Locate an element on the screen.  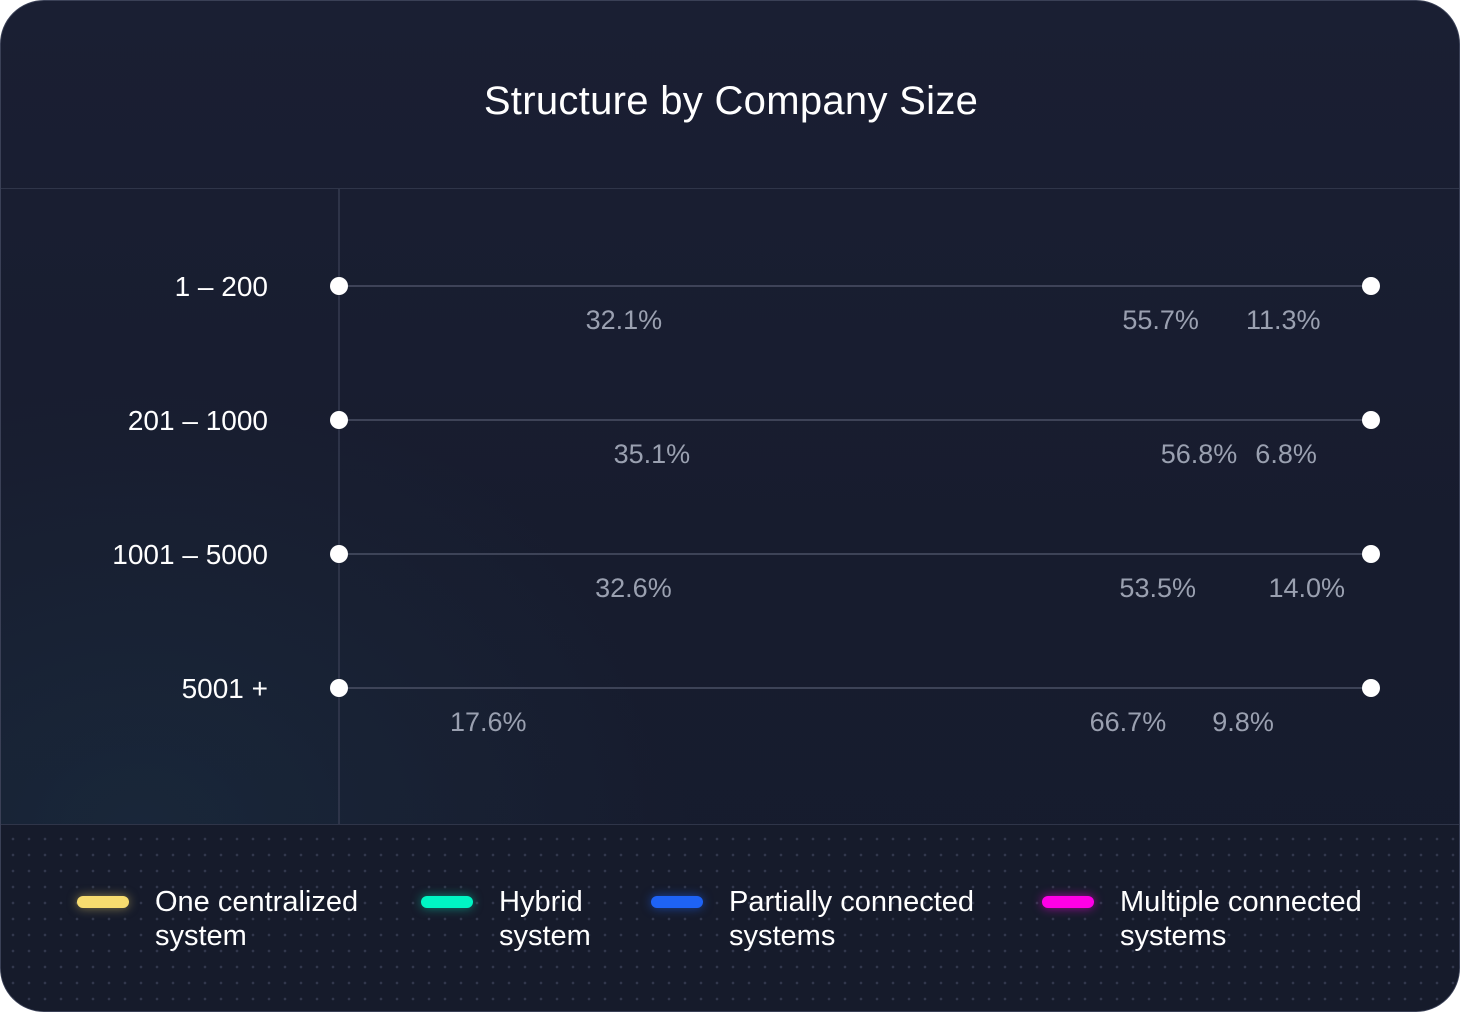
legend-swatch-centralized is located at coordinates (103, 902).